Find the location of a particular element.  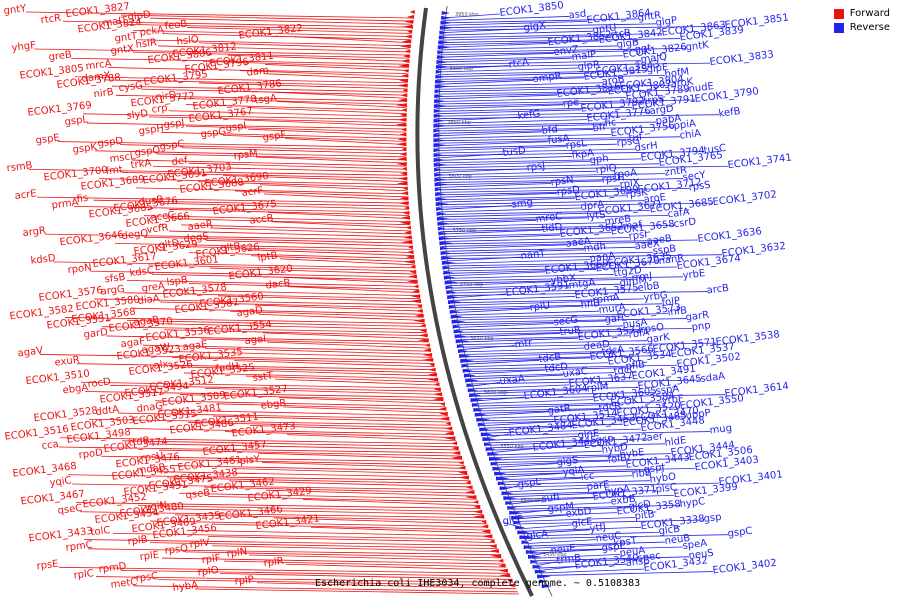

reverse-gene-label: gsp is located at coordinates (712, 518).